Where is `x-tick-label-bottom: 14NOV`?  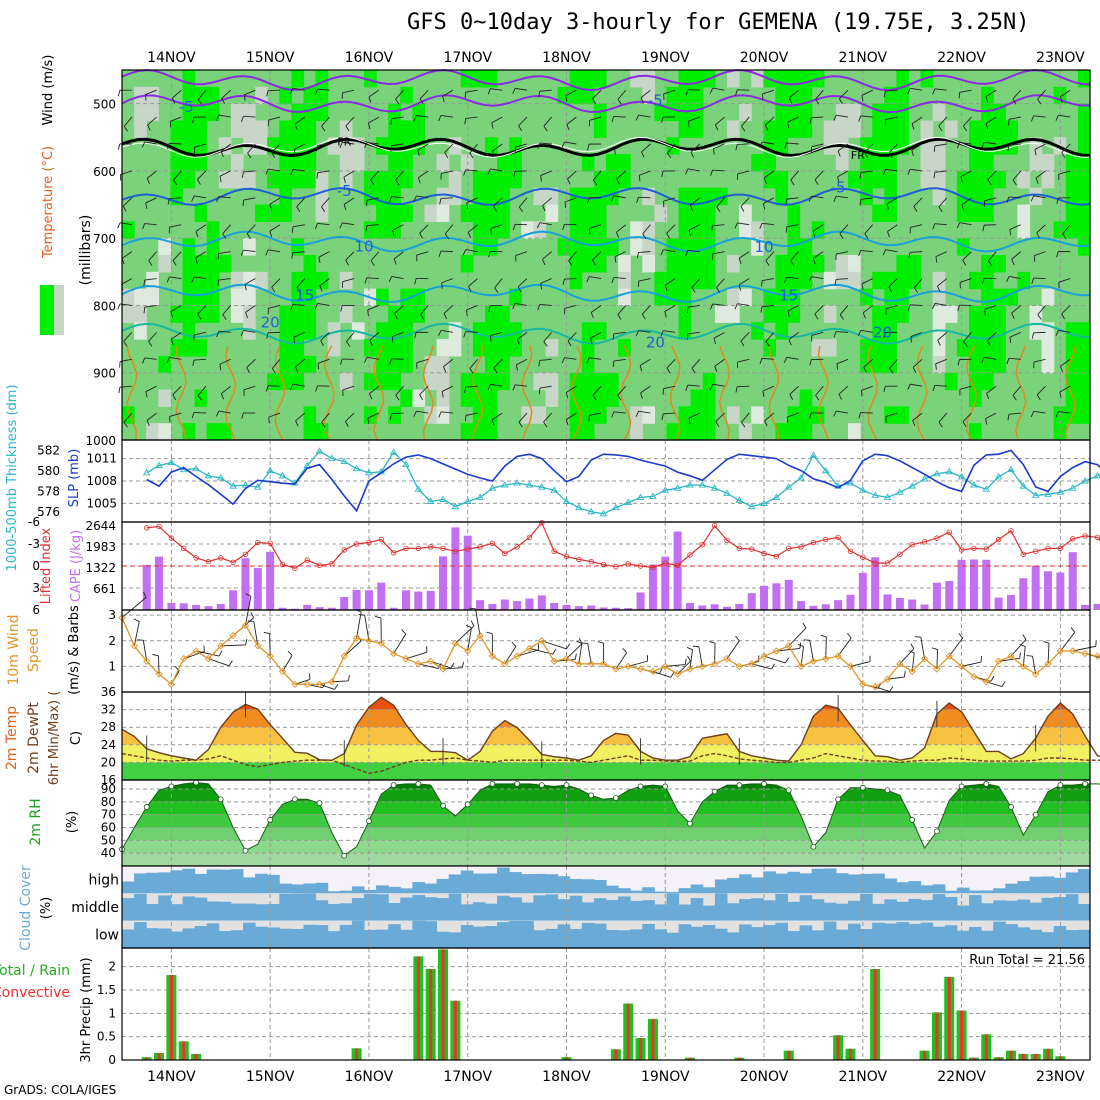
x-tick-label-bottom: 14NOV is located at coordinates (171, 1077).